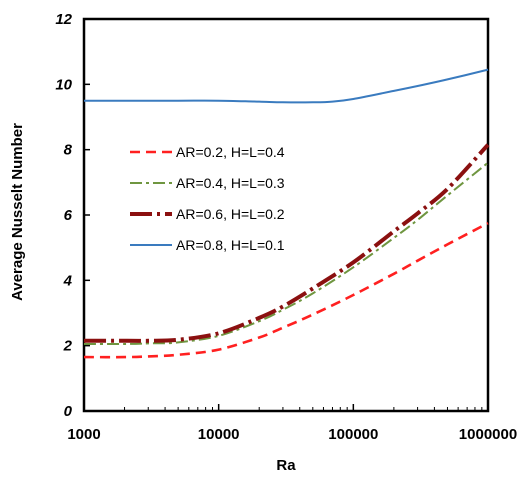  Describe the element at coordinates (83, 434) in the screenshot. I see `x-tick-label: 1000` at that location.